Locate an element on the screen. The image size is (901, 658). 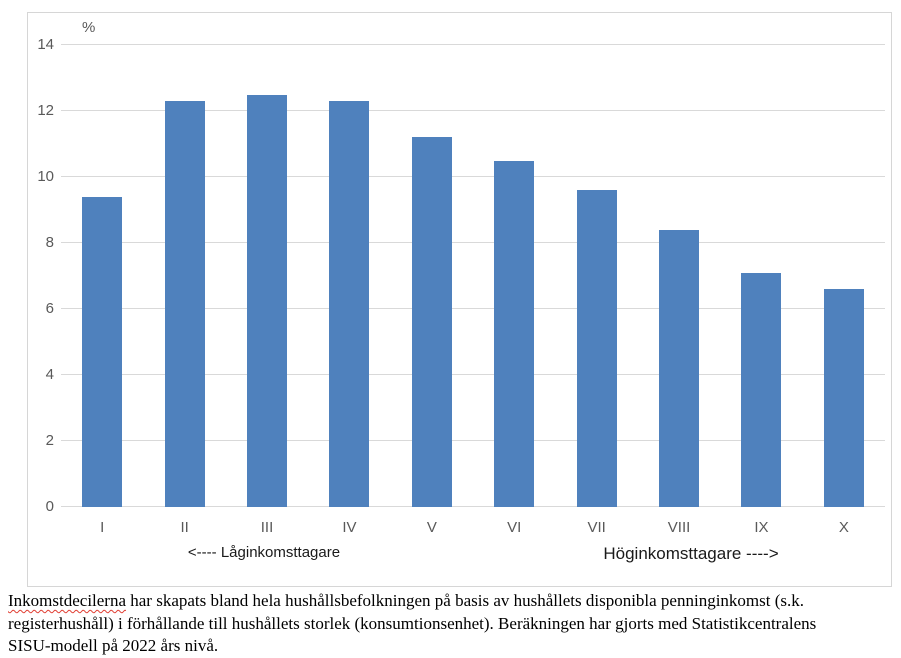
y-tick-8: 8 is located at coordinates (49, 242).